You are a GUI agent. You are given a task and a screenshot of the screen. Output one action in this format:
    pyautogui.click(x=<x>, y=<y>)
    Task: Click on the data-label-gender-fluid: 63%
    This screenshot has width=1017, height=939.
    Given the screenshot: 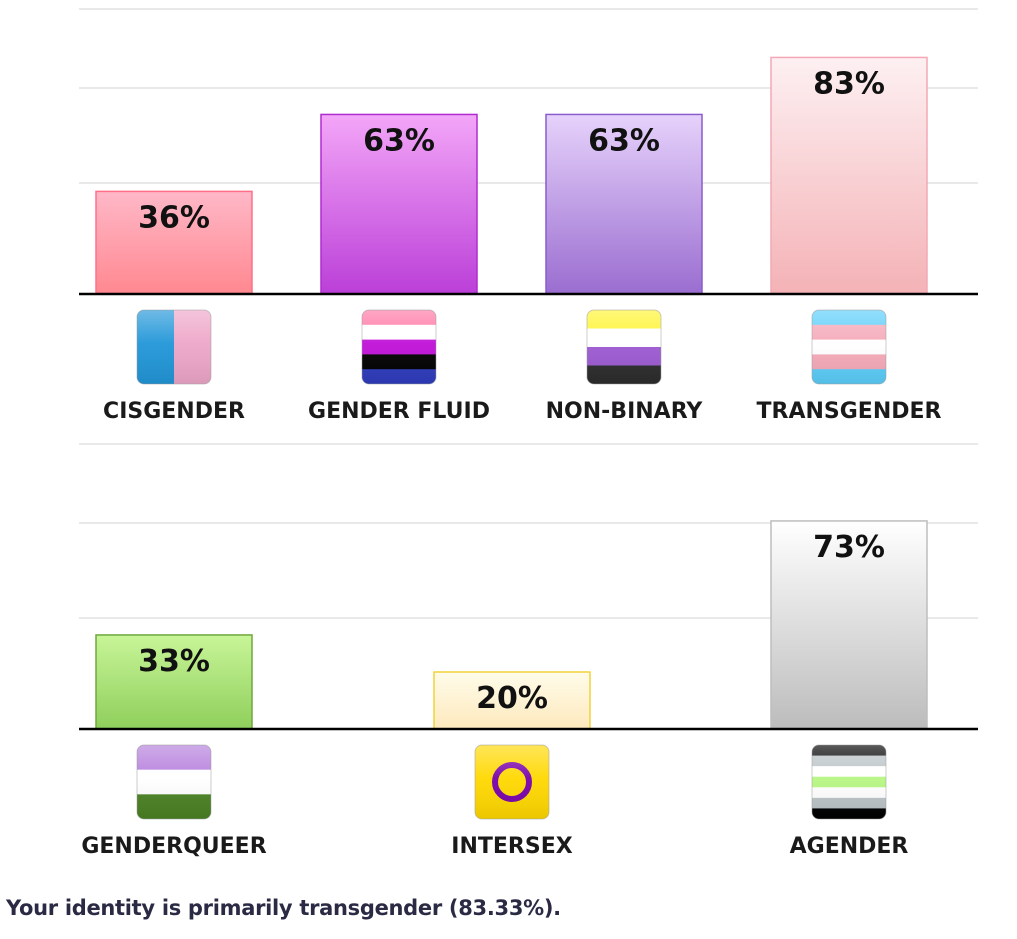 What is the action you would take?
    pyautogui.click(x=399, y=140)
    